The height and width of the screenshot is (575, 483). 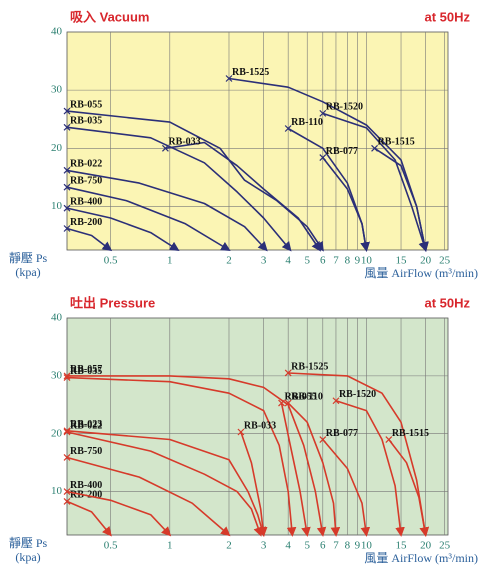 What do you see at coordinates (112, 302) in the screenshot?
I see `chart-title: 吐出 Pressure` at bounding box center [112, 302].